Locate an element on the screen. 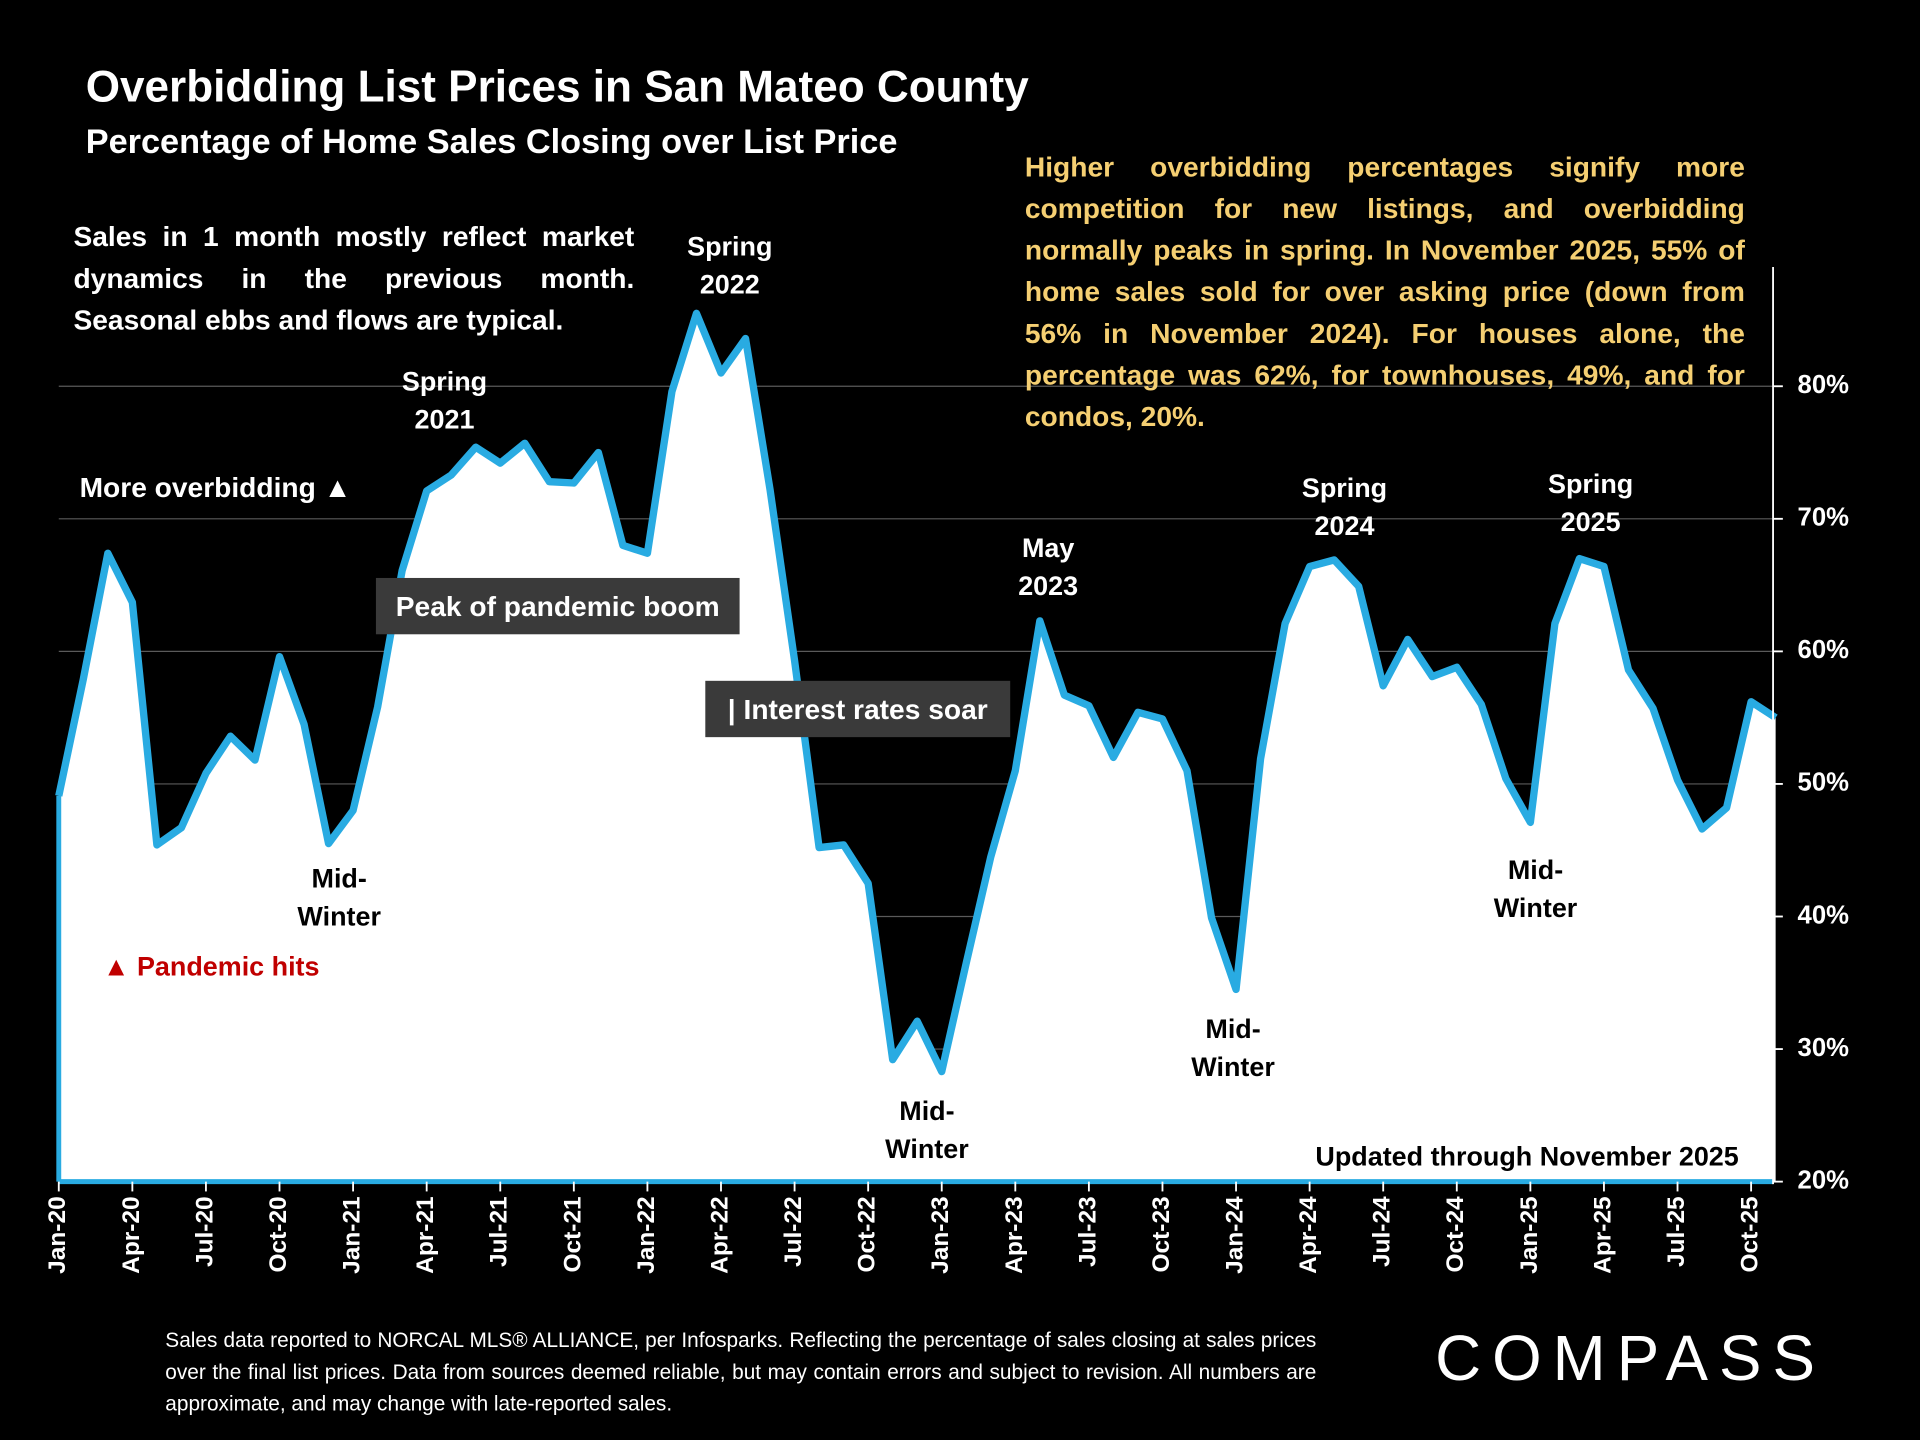 The width and height of the screenshot is (1920, 1440). peak-box: Peak of pandemic boom is located at coordinates (557, 606).